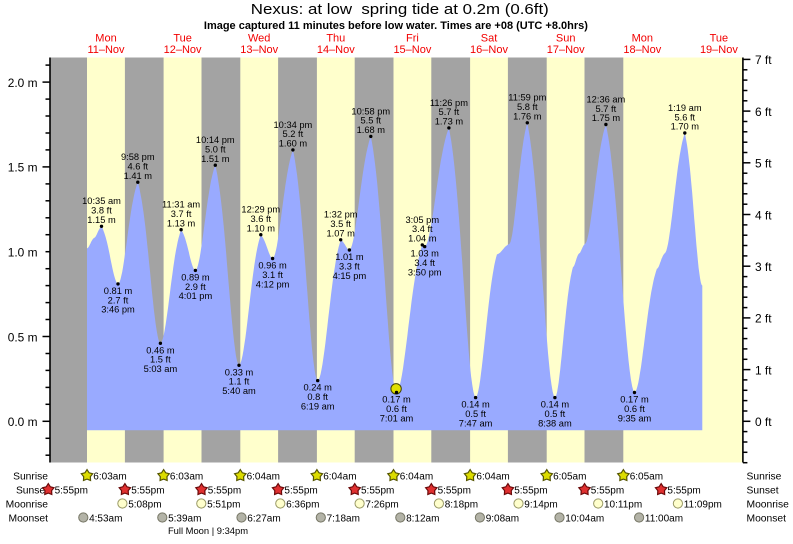  I want to click on svg-text: 3.1 ft, so click(272, 275).